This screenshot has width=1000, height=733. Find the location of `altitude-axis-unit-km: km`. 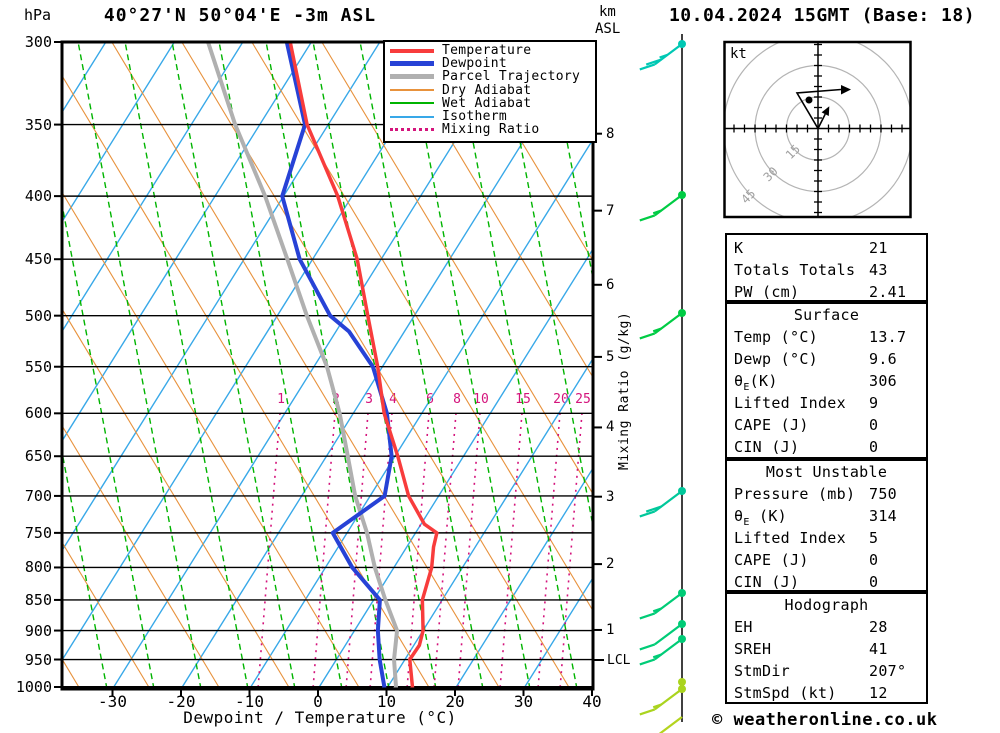

altitude-axis-unit-km: km is located at coordinates (607, 12).